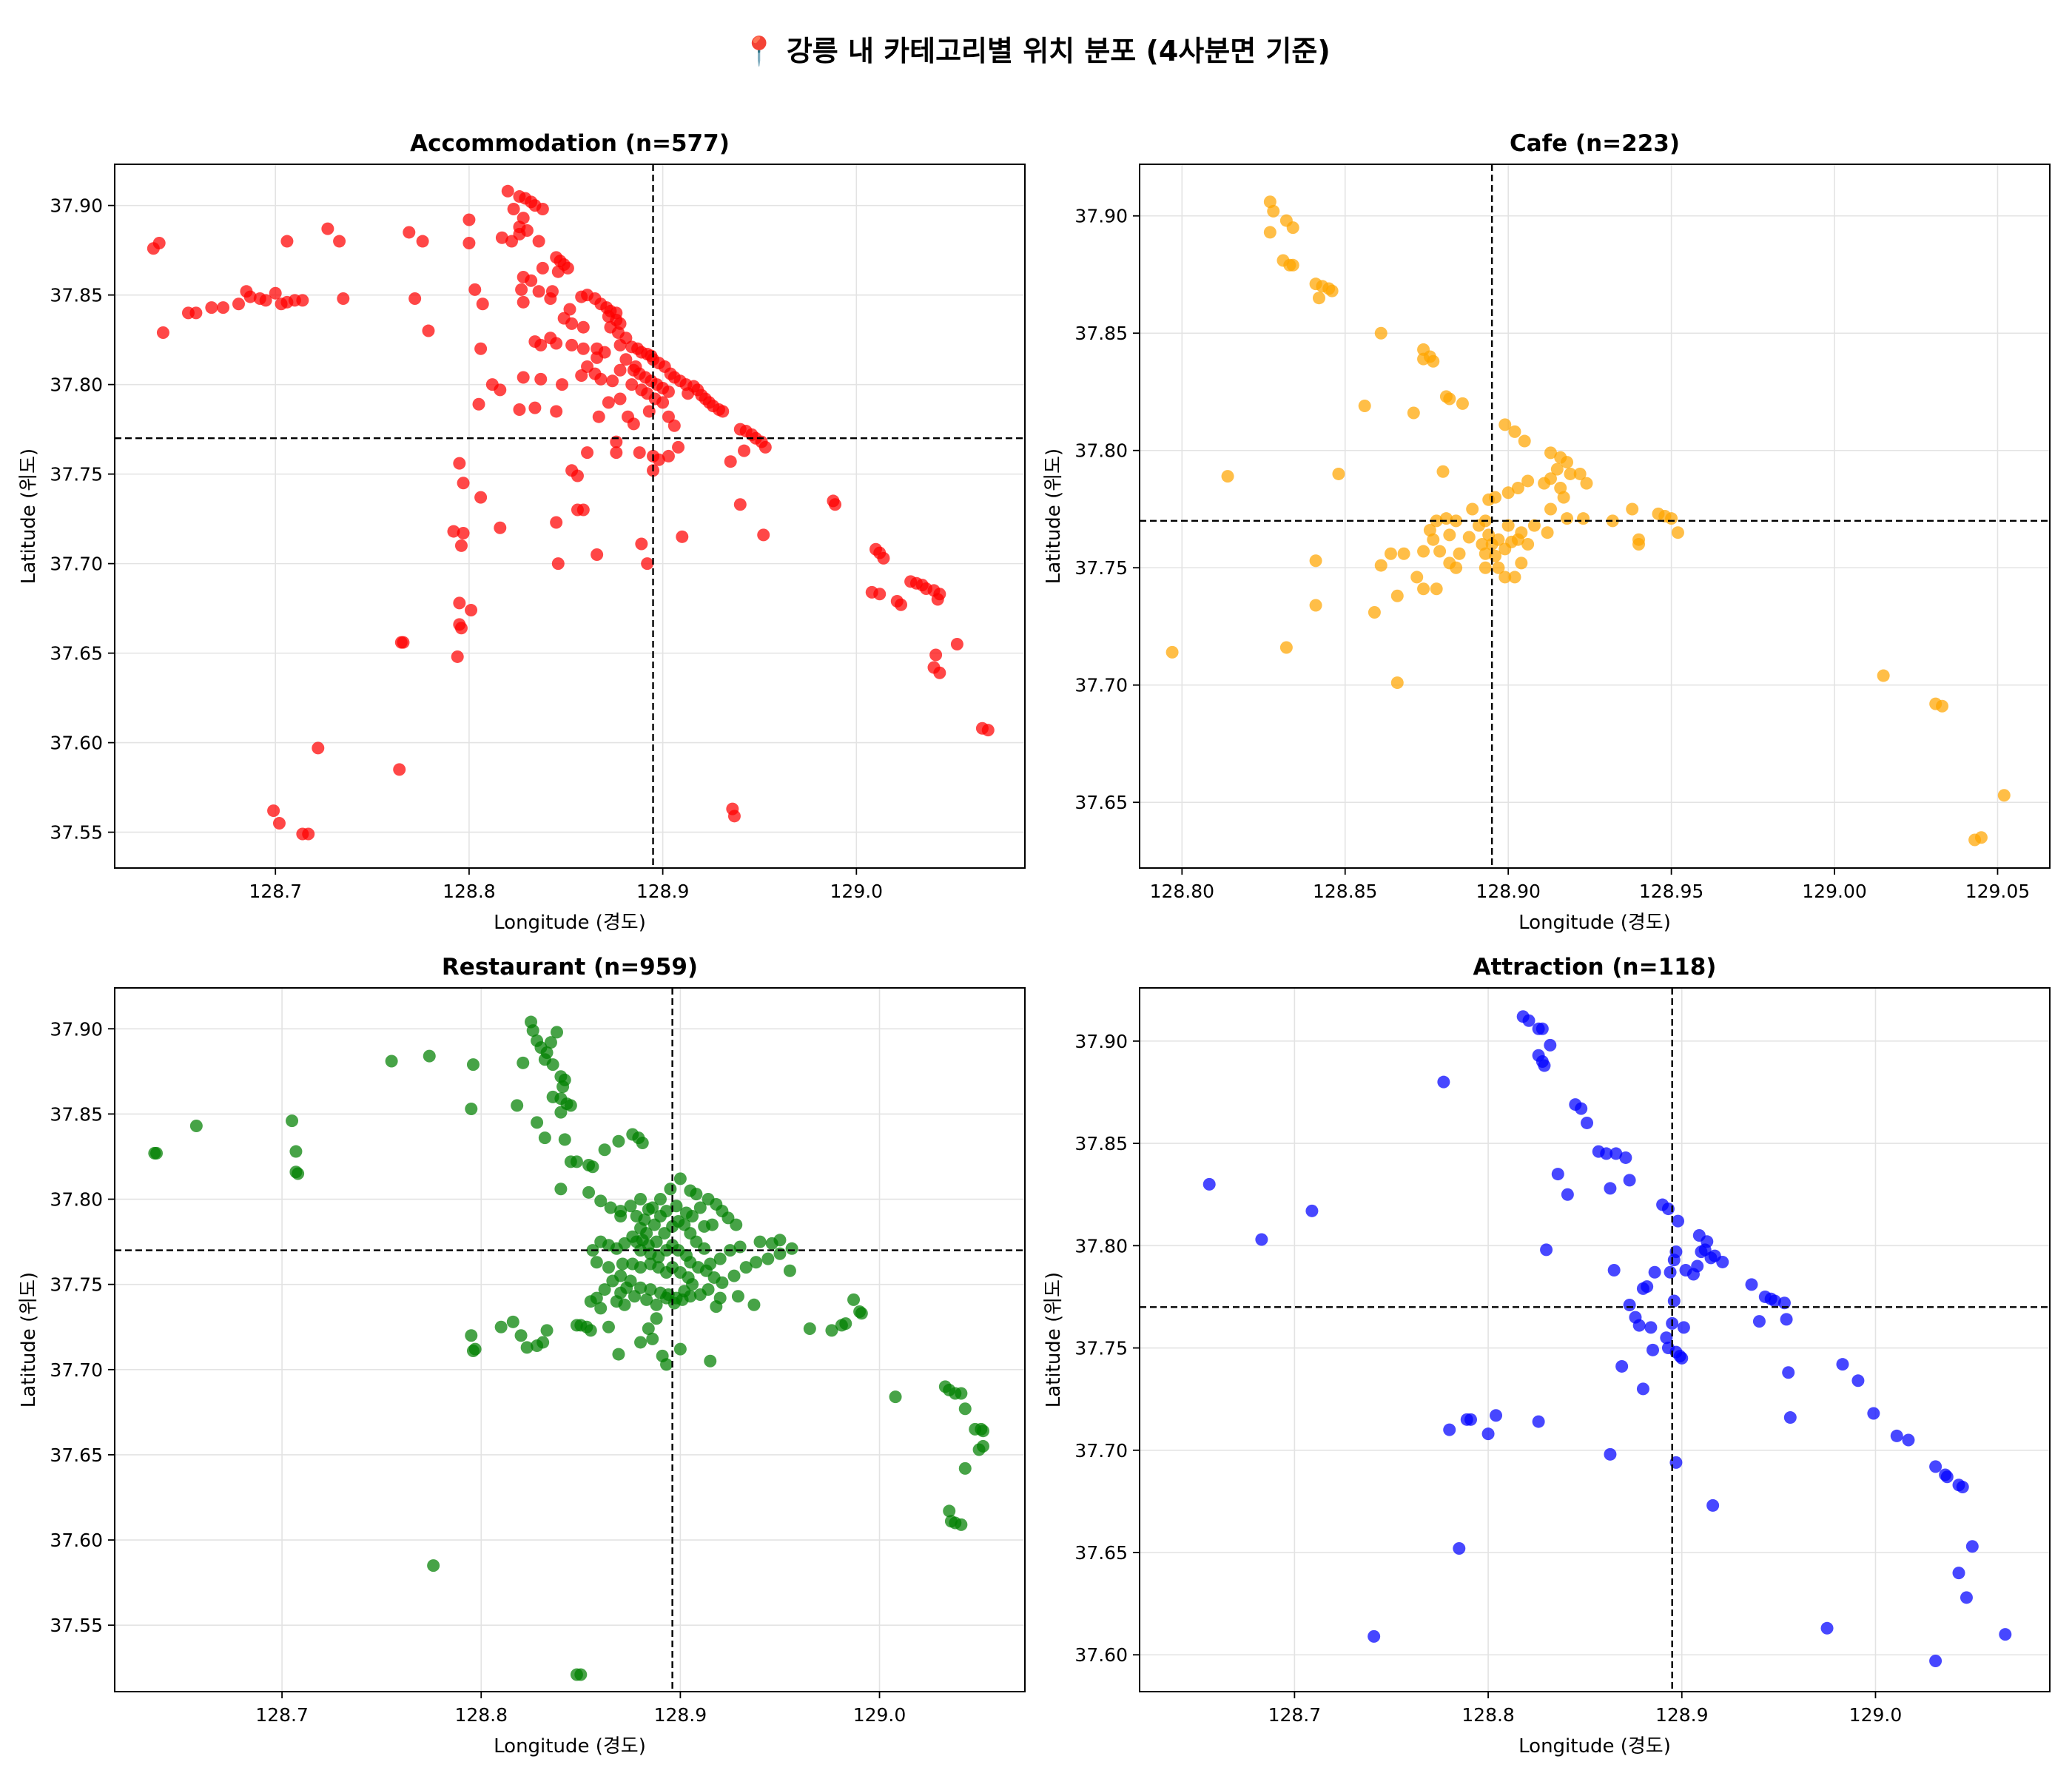 This screenshot has height=1776, width=2072. Describe the element at coordinates (76, 1029) in the screenshot. I see `y-tick-label: 37.90` at that location.